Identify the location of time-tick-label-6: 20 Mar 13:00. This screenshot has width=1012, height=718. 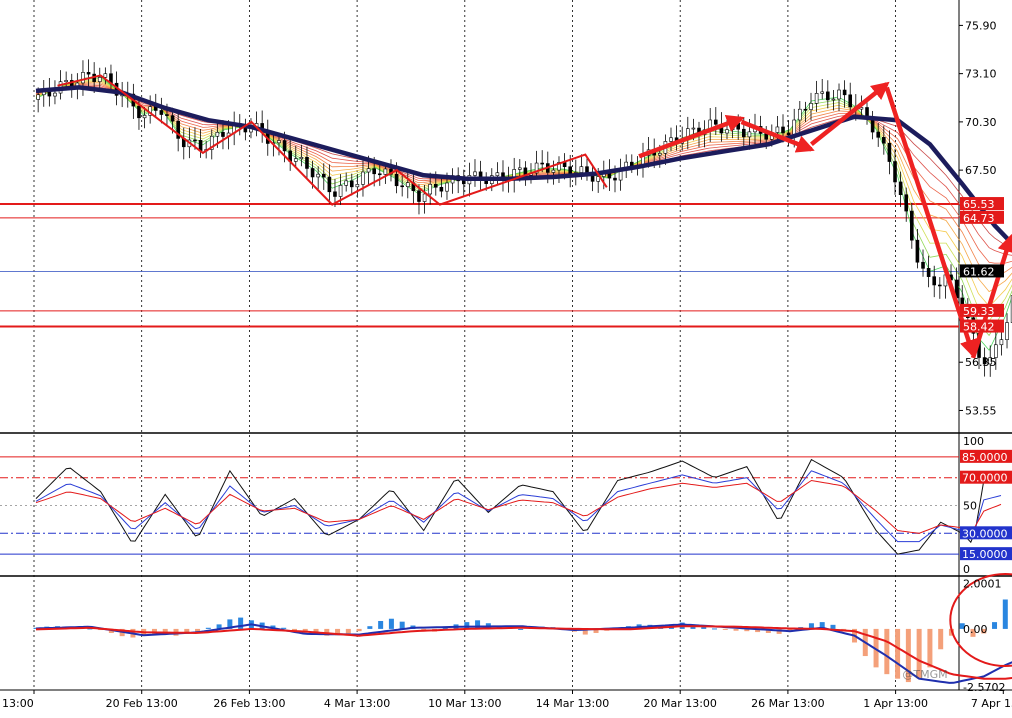
(679, 703).